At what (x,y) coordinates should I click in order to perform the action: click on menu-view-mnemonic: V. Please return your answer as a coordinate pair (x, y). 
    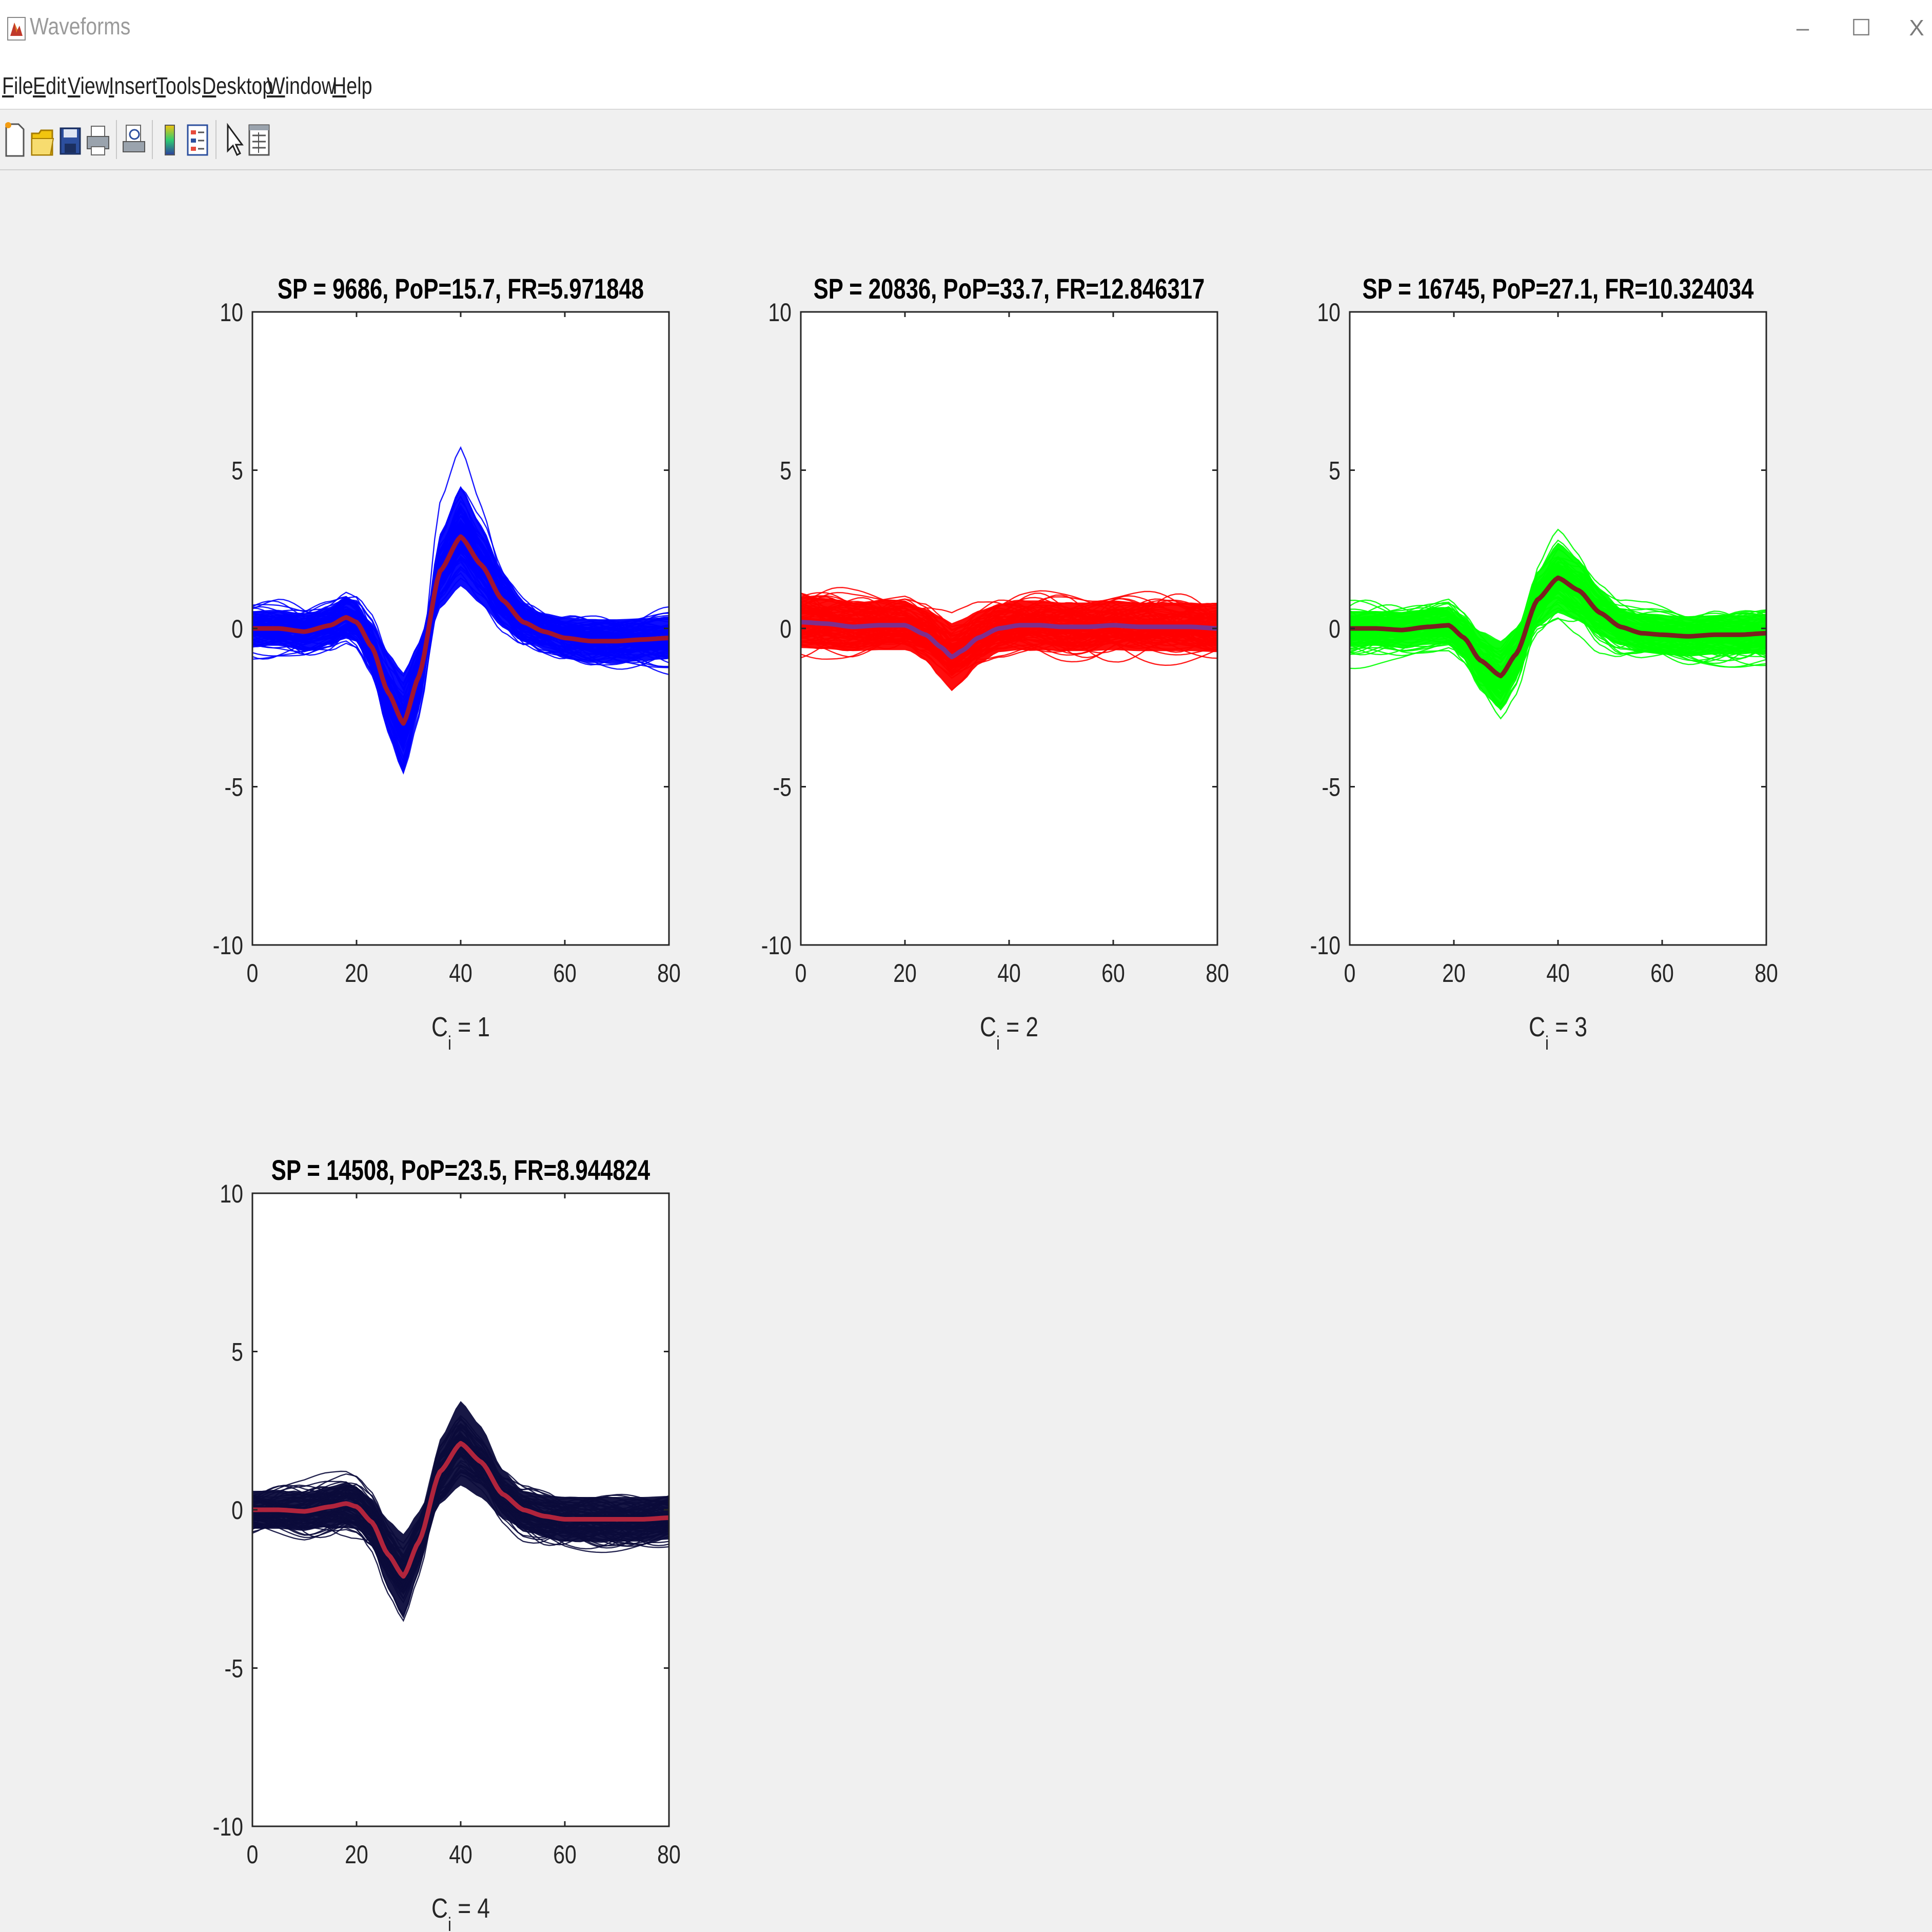
    Looking at the image, I should click on (74, 85).